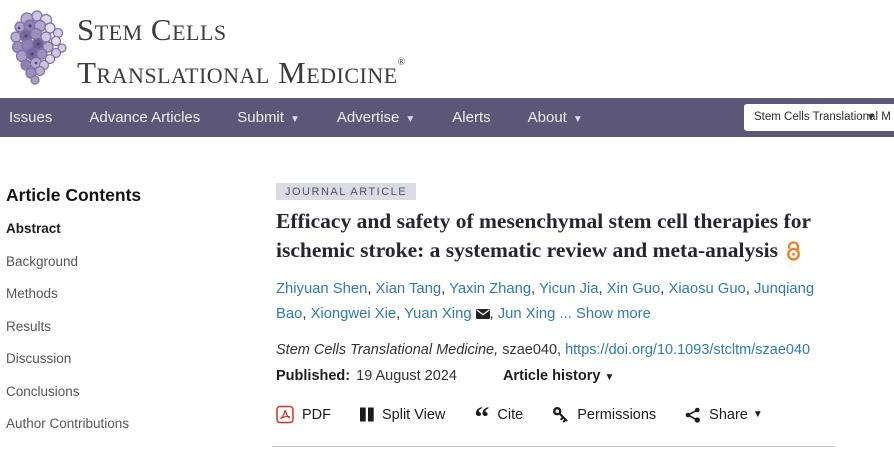 Image resolution: width=894 pixels, height=450 pixels. What do you see at coordinates (724, 415) in the screenshot?
I see `share-button: Share ▼` at bounding box center [724, 415].